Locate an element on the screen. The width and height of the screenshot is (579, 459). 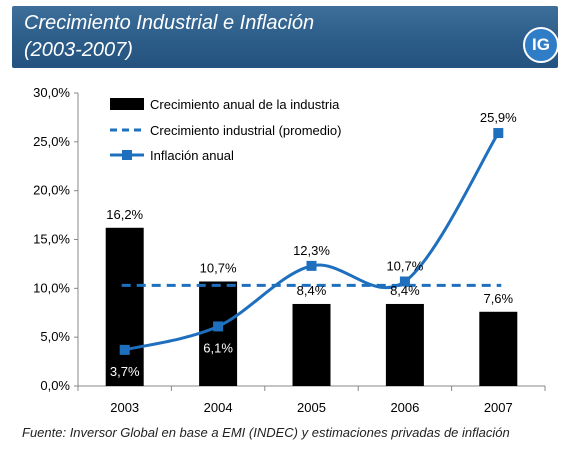
x-tick-label: 2005 is located at coordinates (311, 407).